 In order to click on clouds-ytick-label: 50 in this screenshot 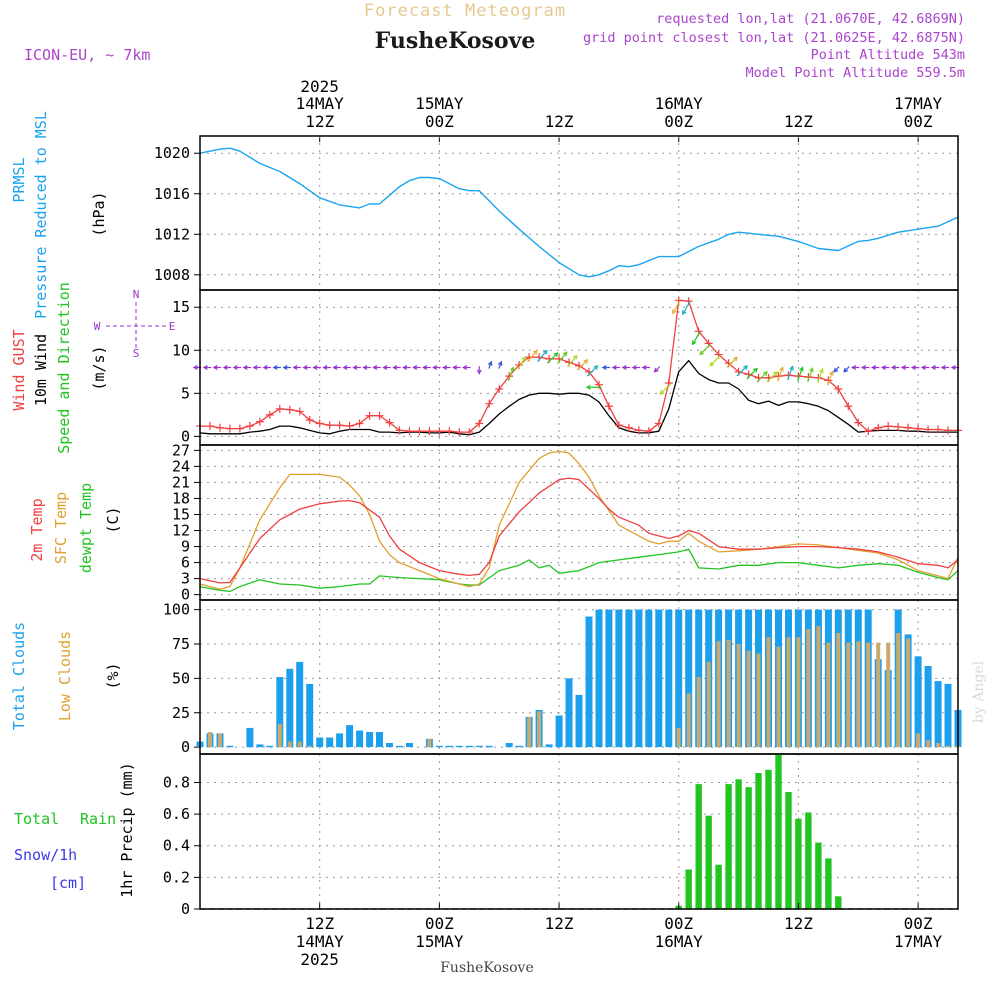, I will do `click(181, 678)`.